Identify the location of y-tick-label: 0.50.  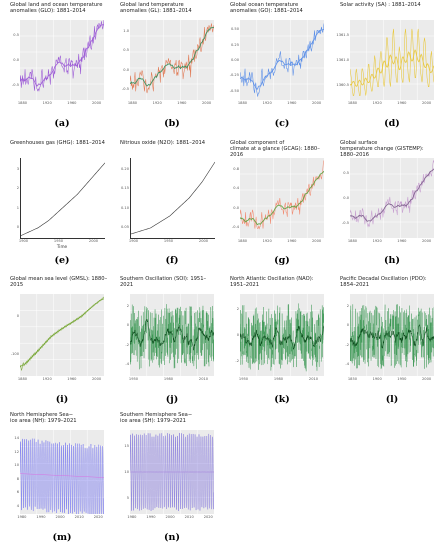
(234, 29).